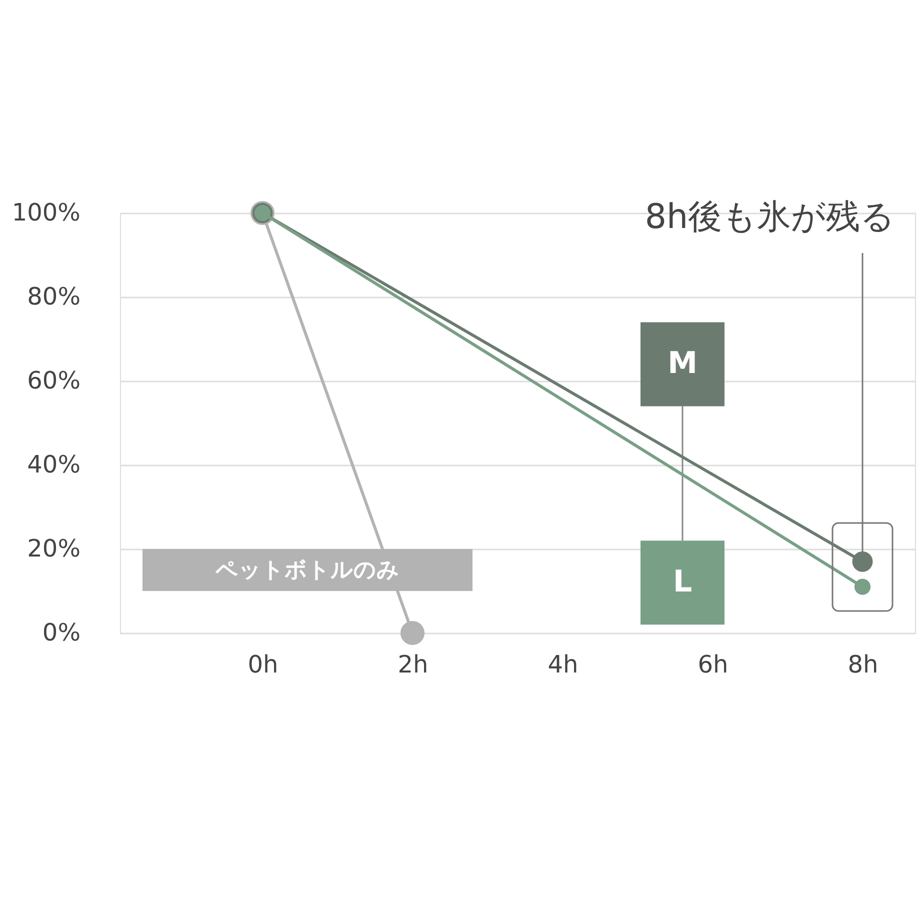 This screenshot has height=920, width=920. I want to click on x-tick-label: 6h, so click(713, 664).